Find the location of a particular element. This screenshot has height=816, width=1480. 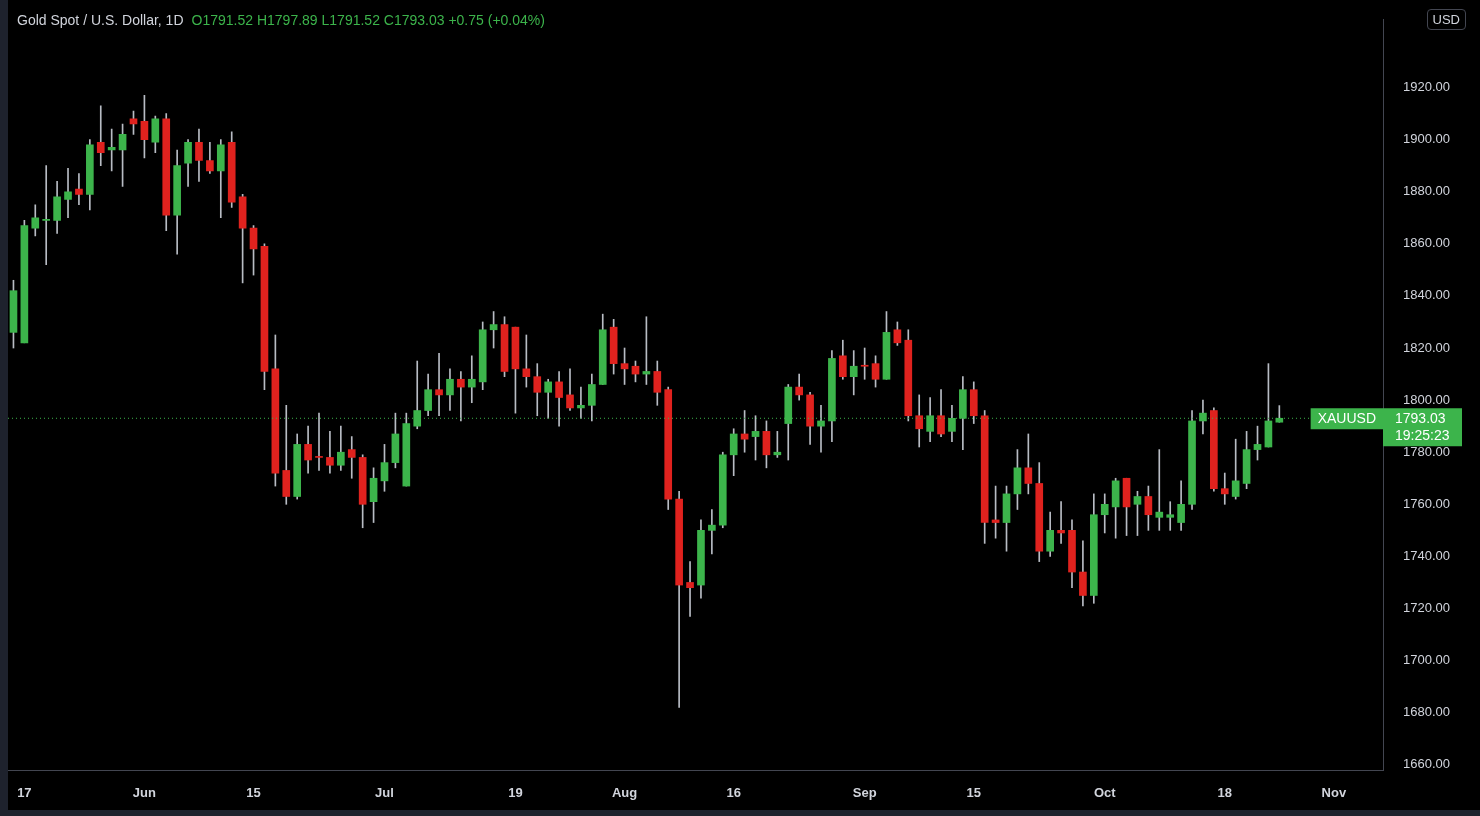

x-tick-label: Jul is located at coordinates (384, 793).